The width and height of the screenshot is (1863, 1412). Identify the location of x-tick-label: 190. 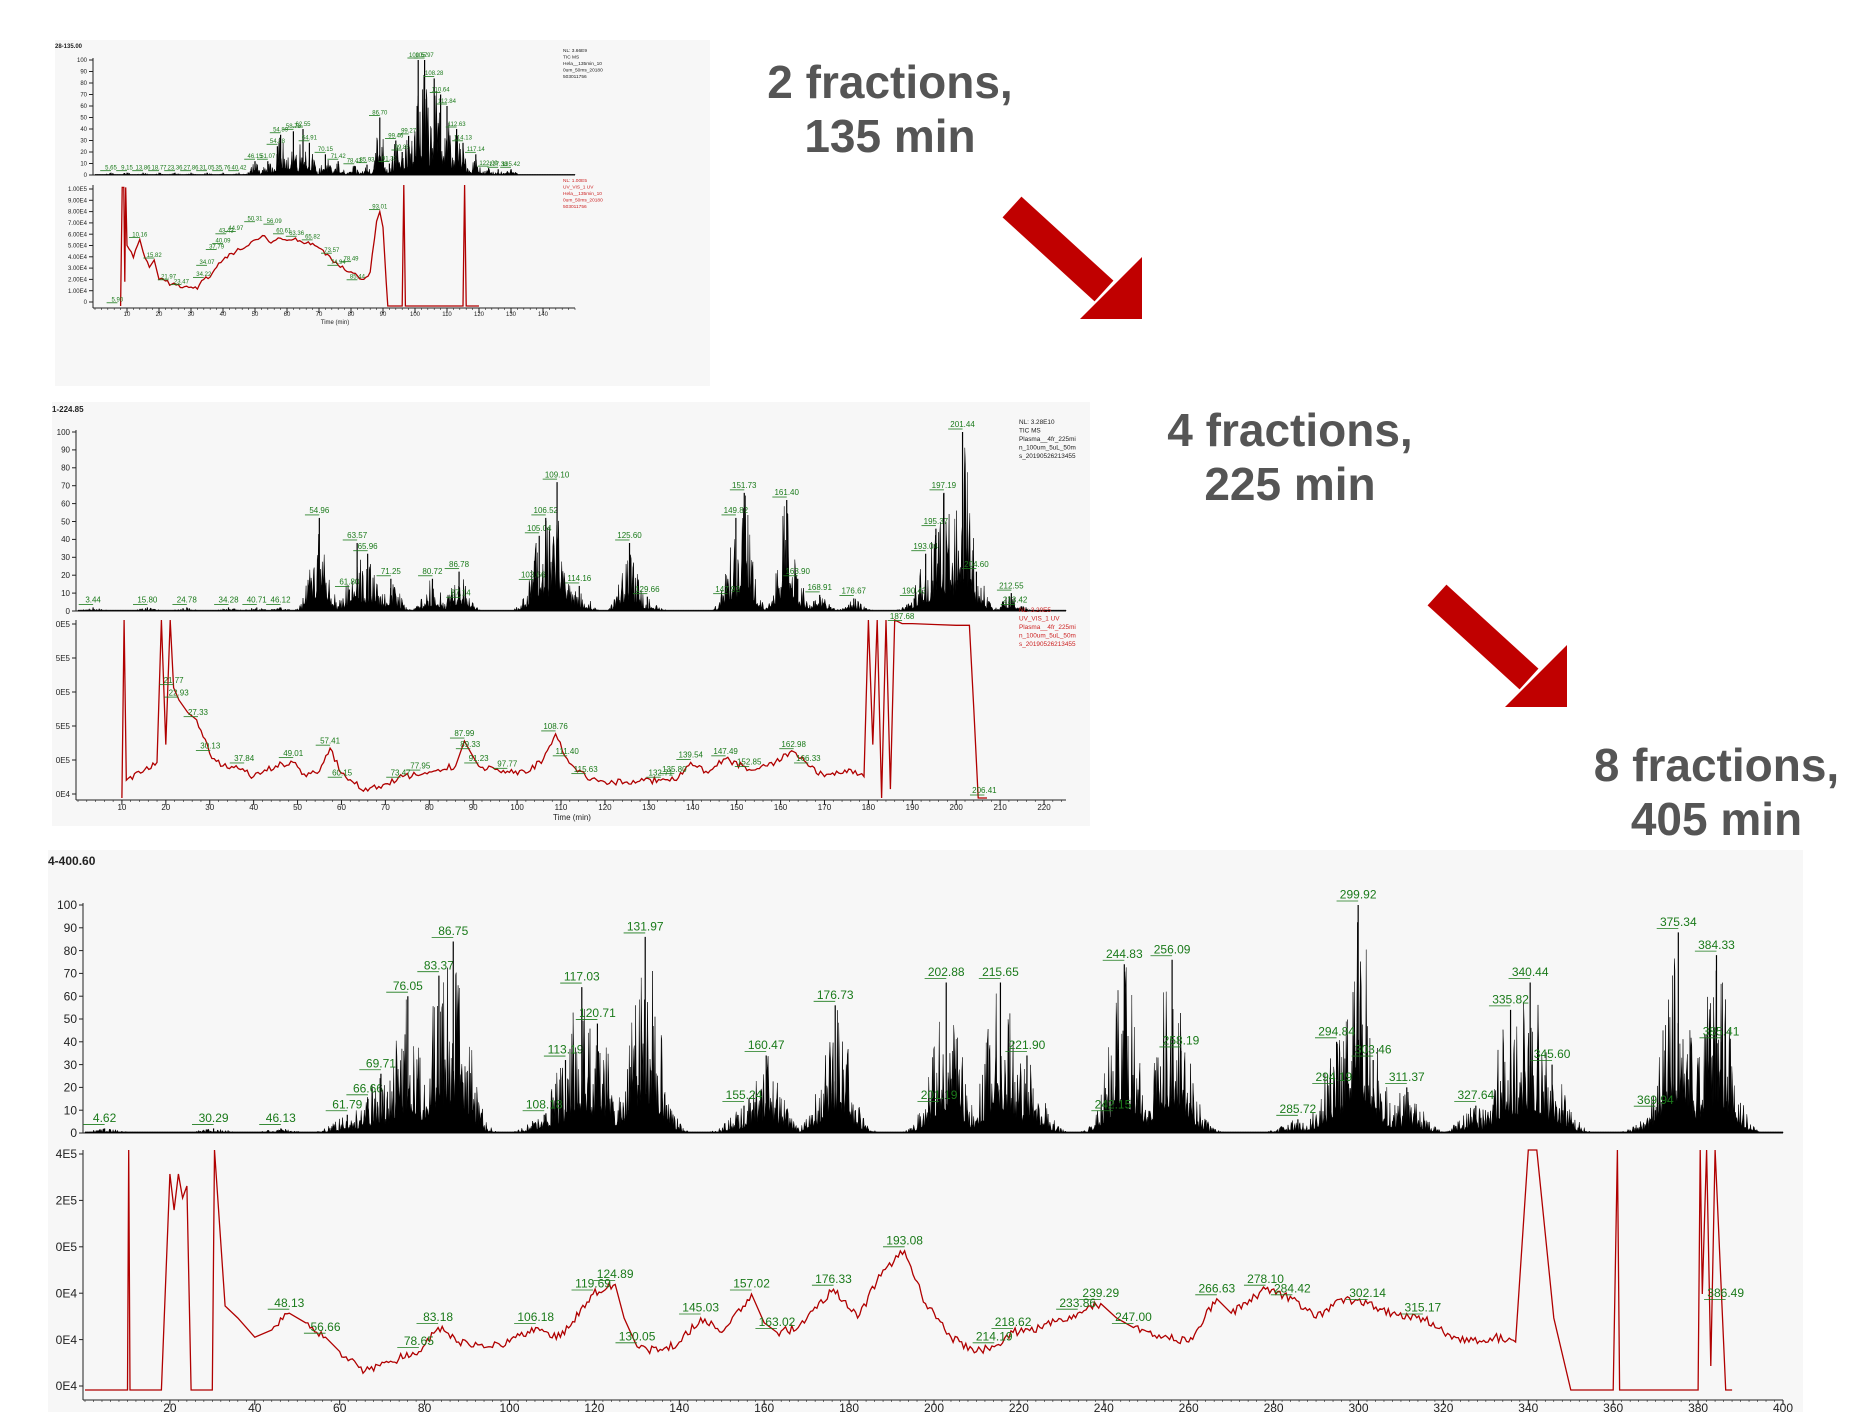
(913, 807).